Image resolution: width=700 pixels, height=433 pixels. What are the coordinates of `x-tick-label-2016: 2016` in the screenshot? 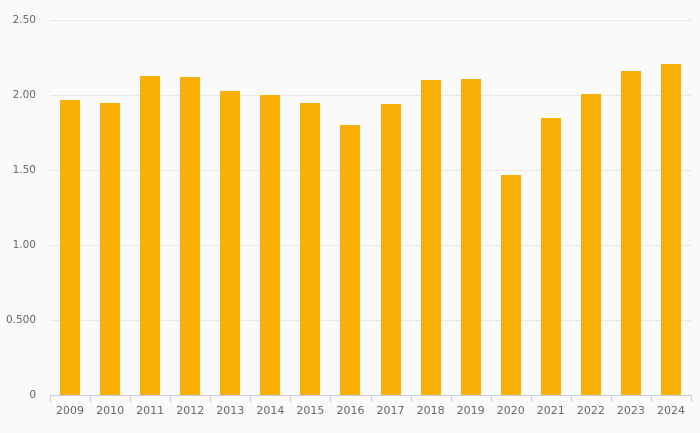 It's located at (350, 410).